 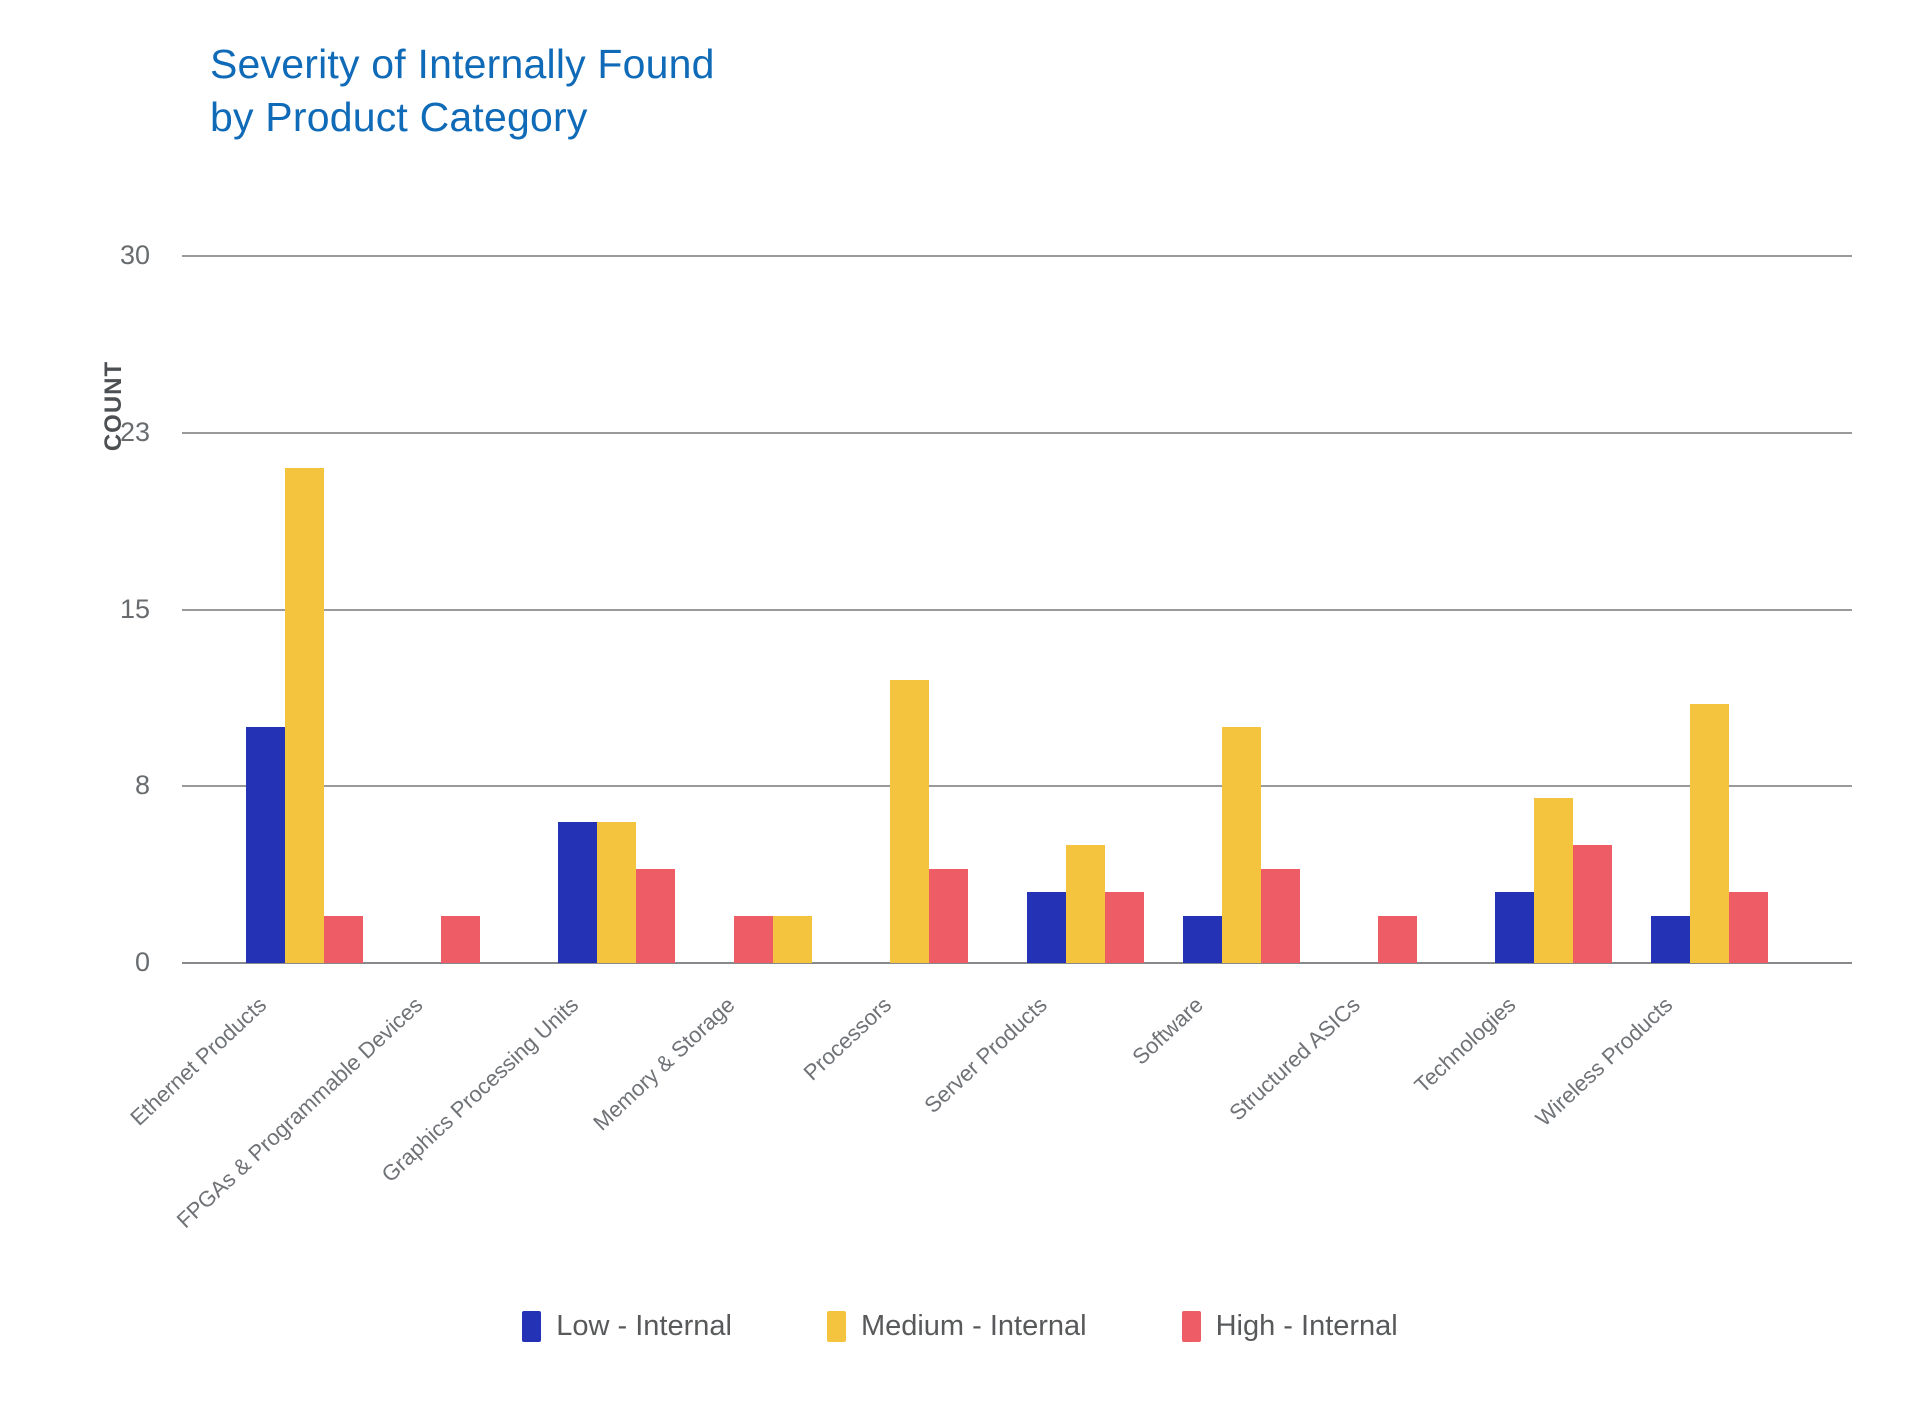 I want to click on x-label-server-products: Server Products, so click(x=986, y=1055).